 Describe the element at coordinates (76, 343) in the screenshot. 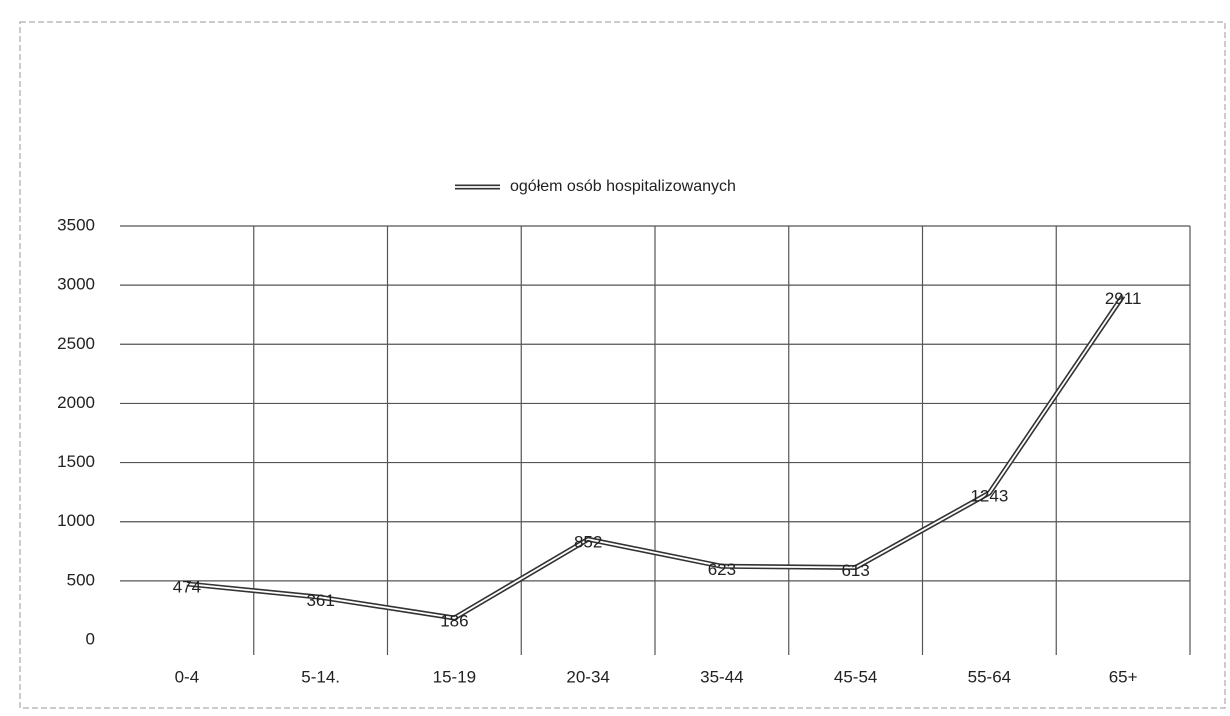

I see `y-tick-label: 2500` at that location.